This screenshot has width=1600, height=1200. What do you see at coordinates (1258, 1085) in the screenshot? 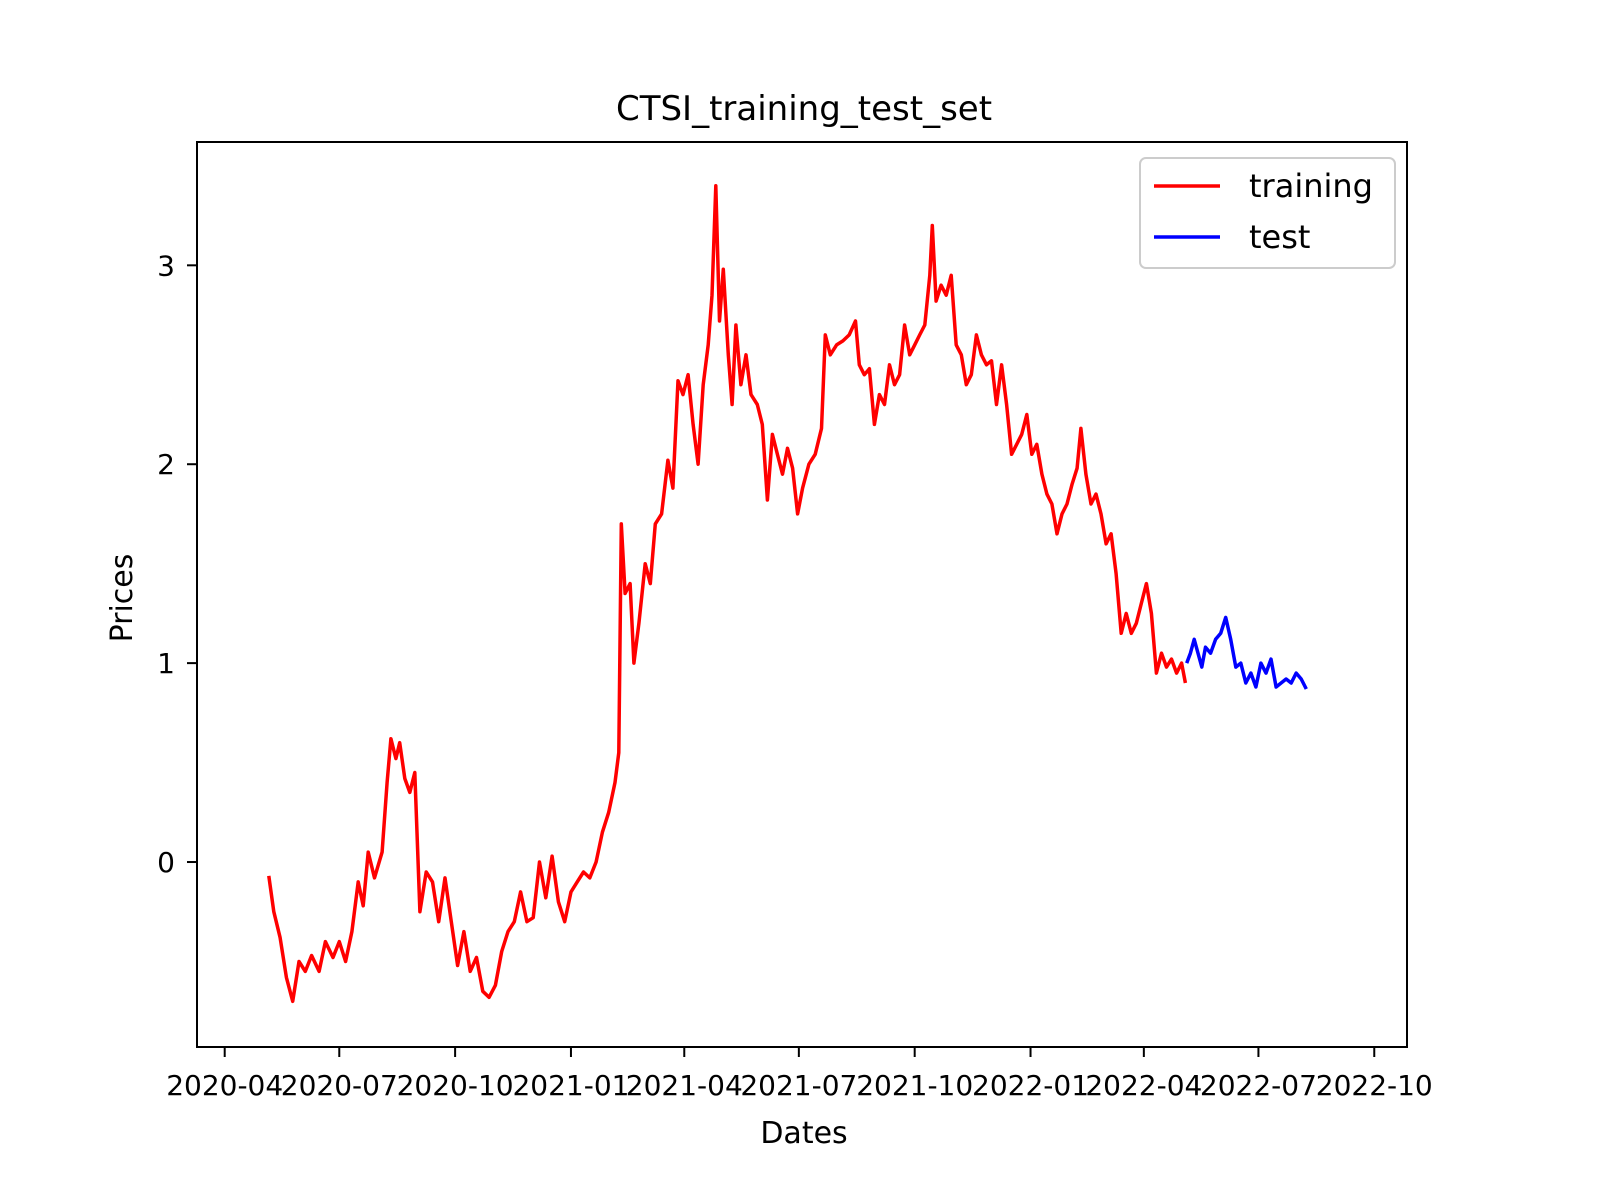
I see `x-tick-label: 2022-07` at bounding box center [1258, 1085].